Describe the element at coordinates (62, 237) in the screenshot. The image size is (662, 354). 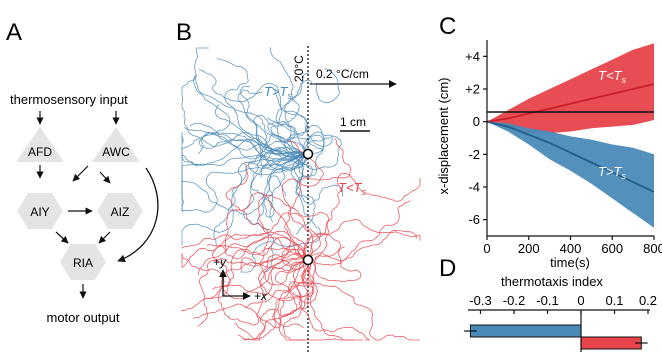
I see `aiy-to-ria-arrow` at that location.